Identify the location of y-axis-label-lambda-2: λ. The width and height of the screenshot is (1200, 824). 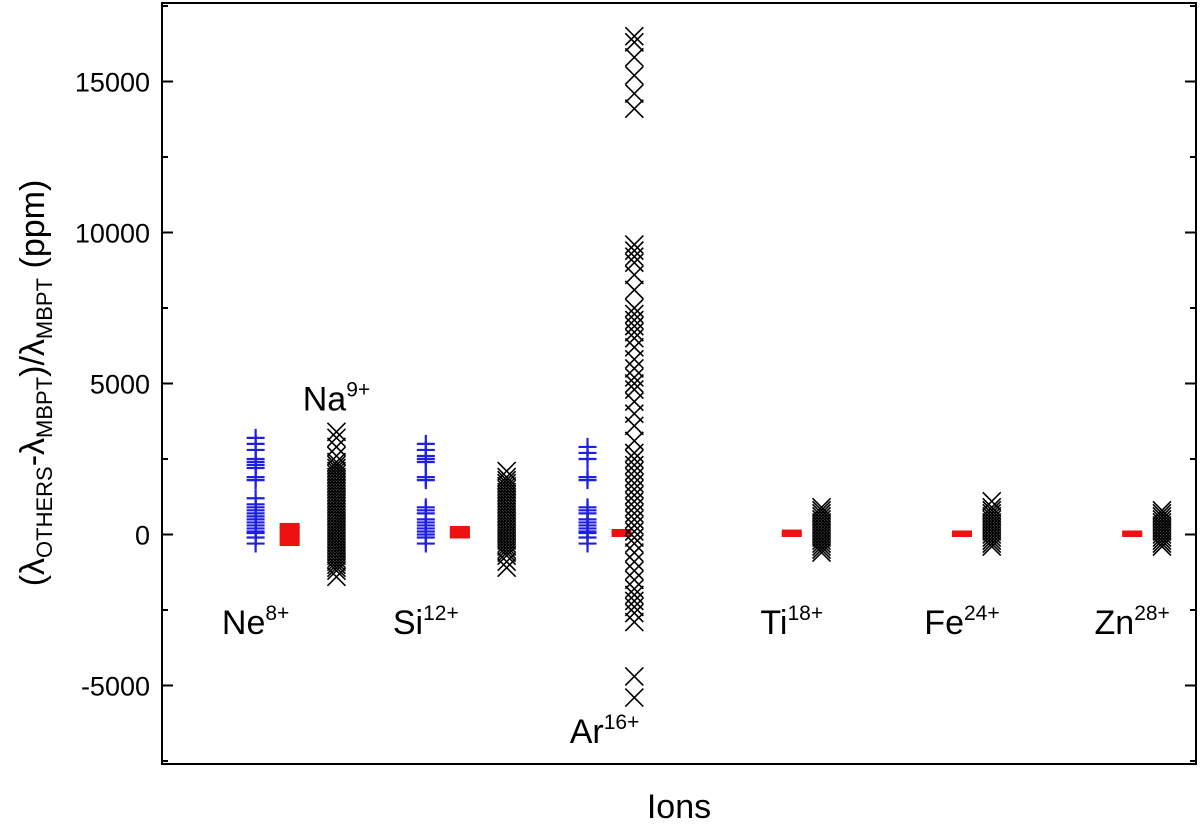
(33, 446).